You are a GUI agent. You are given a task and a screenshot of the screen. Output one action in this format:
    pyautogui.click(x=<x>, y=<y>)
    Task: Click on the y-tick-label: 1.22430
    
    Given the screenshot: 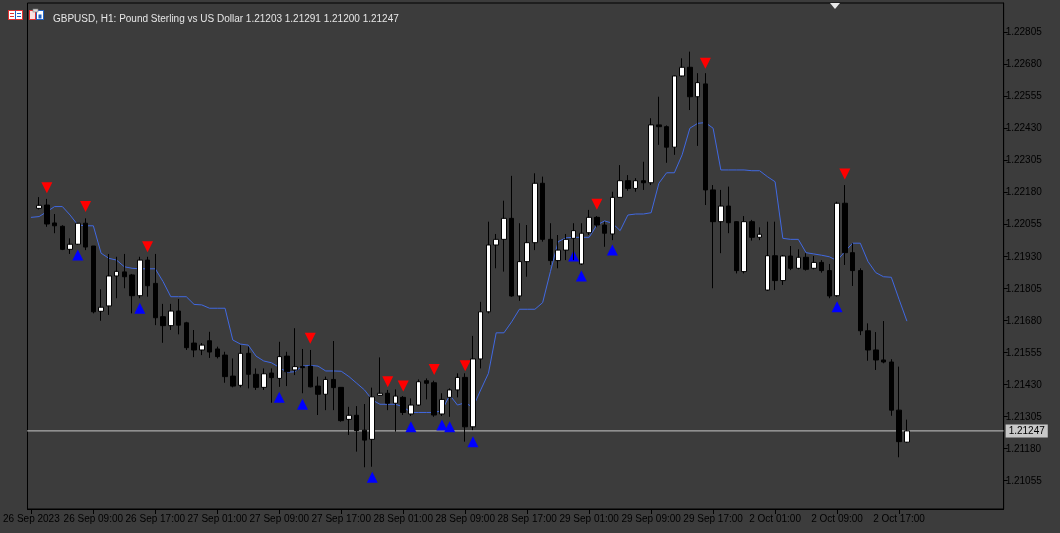 What is the action you would take?
    pyautogui.click(x=1024, y=128)
    